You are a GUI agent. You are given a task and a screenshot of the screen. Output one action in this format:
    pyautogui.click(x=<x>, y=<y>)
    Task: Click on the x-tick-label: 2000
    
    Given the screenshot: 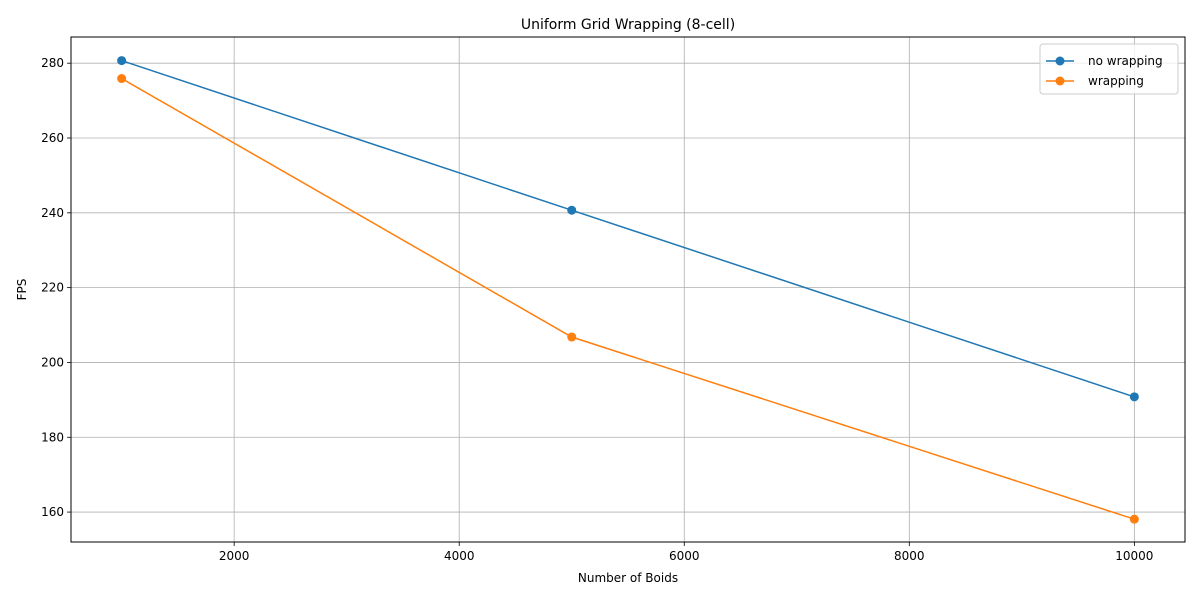 What is the action you would take?
    pyautogui.click(x=234, y=556)
    